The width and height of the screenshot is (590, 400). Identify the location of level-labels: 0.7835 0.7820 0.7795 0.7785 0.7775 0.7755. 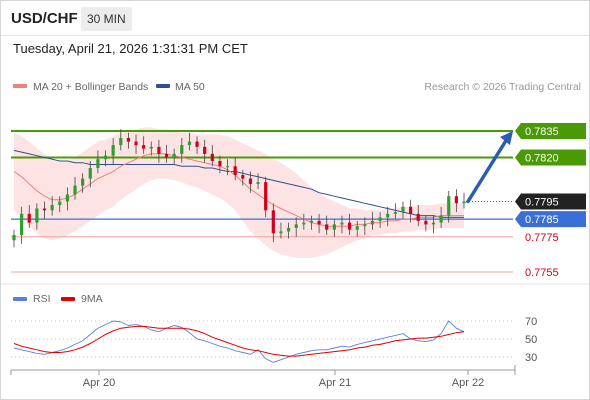
(550, 201).